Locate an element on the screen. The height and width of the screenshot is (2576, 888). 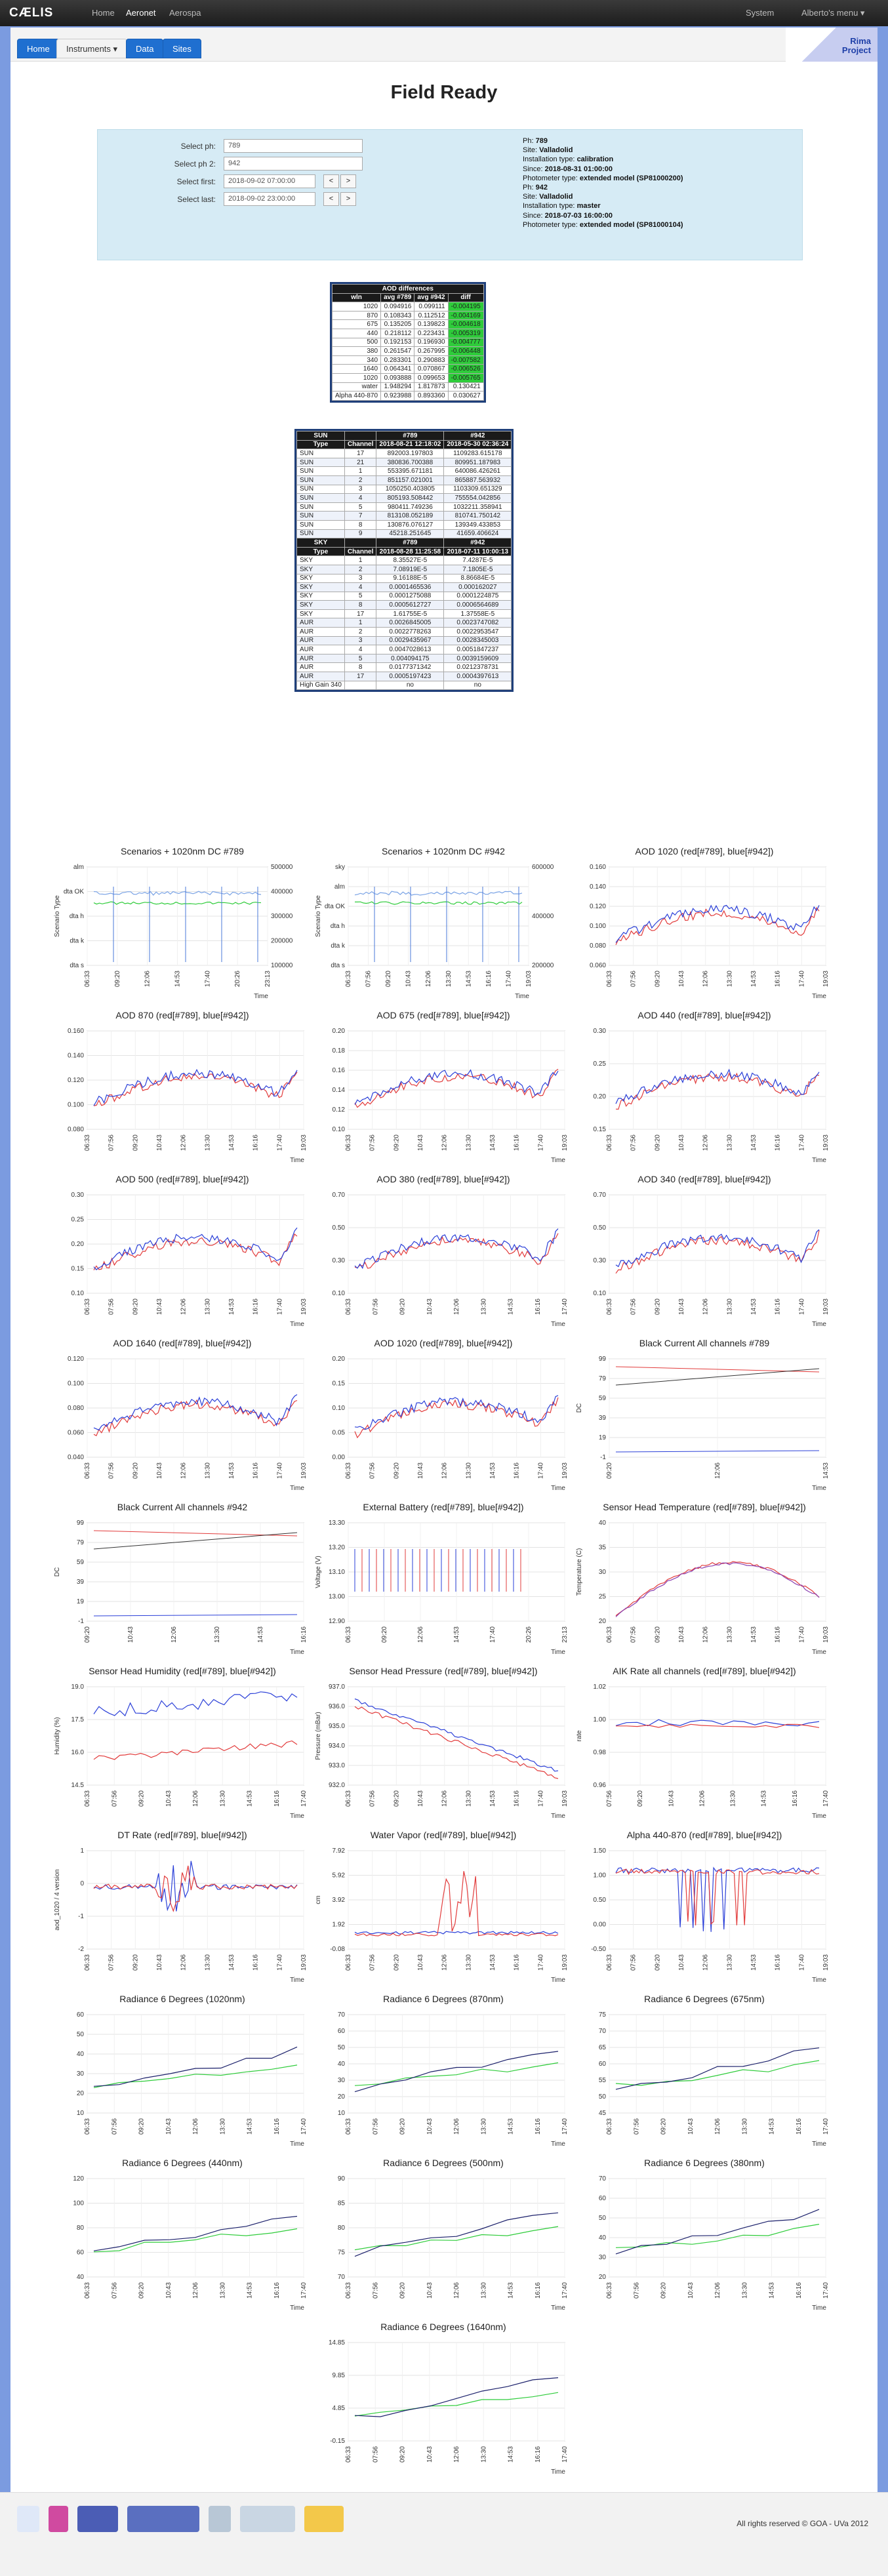
table-cell: 0.0005197423 is located at coordinates (411, 677).